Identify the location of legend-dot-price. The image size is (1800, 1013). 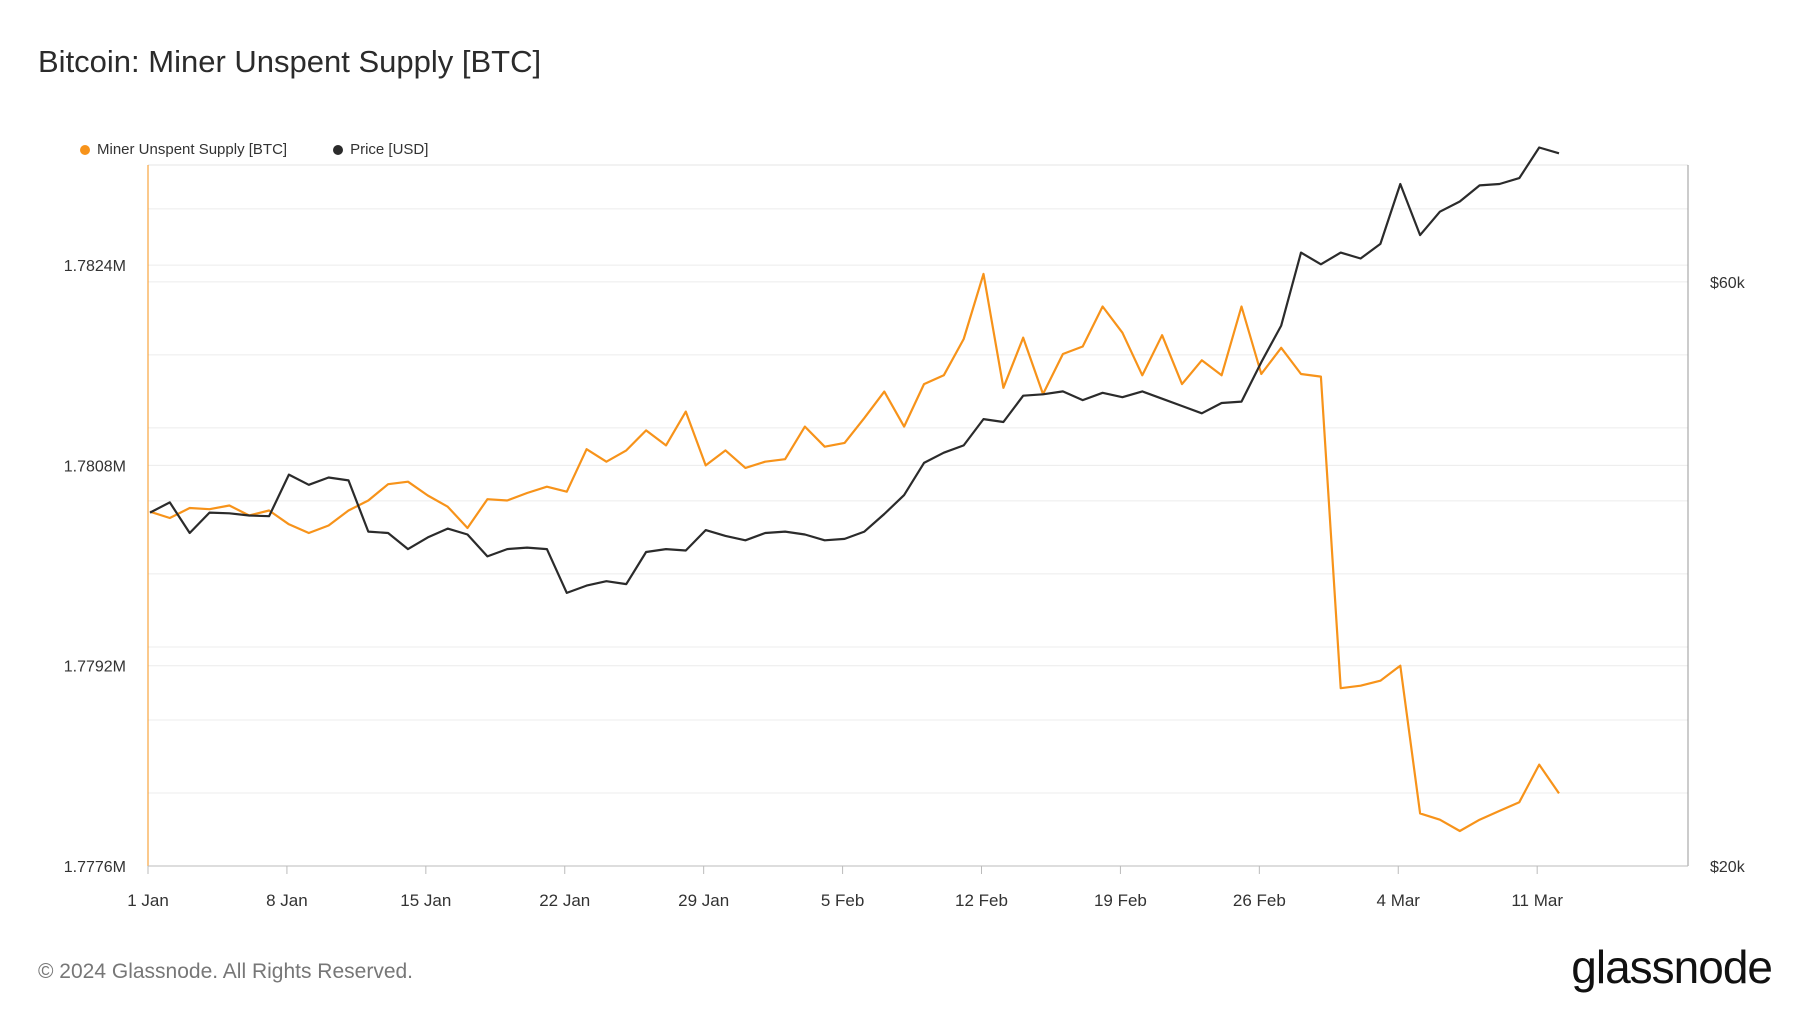
(338, 149).